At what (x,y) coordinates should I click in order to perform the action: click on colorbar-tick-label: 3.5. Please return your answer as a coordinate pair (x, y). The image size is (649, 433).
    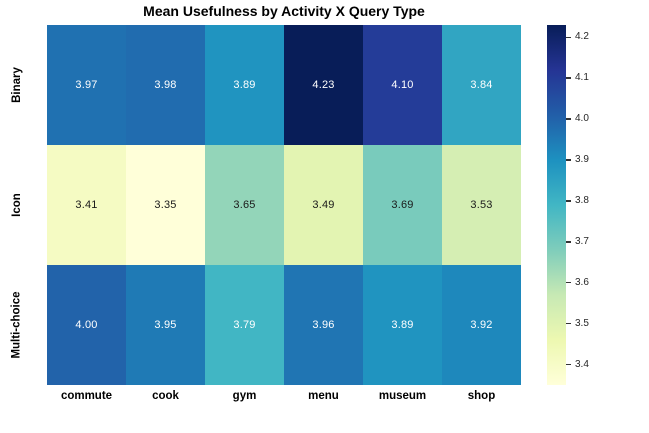
    Looking at the image, I should click on (582, 323).